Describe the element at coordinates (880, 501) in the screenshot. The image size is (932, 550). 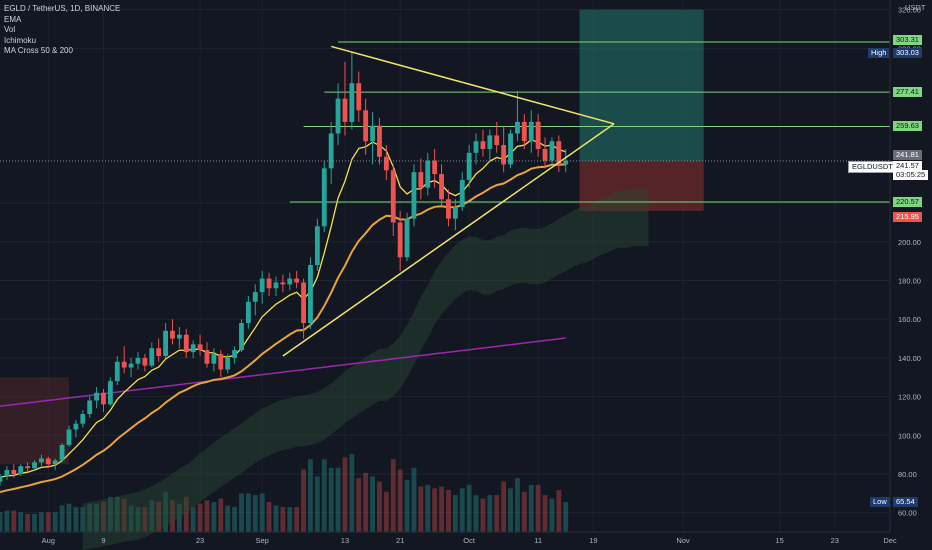
I see `low-badge: Low` at that location.